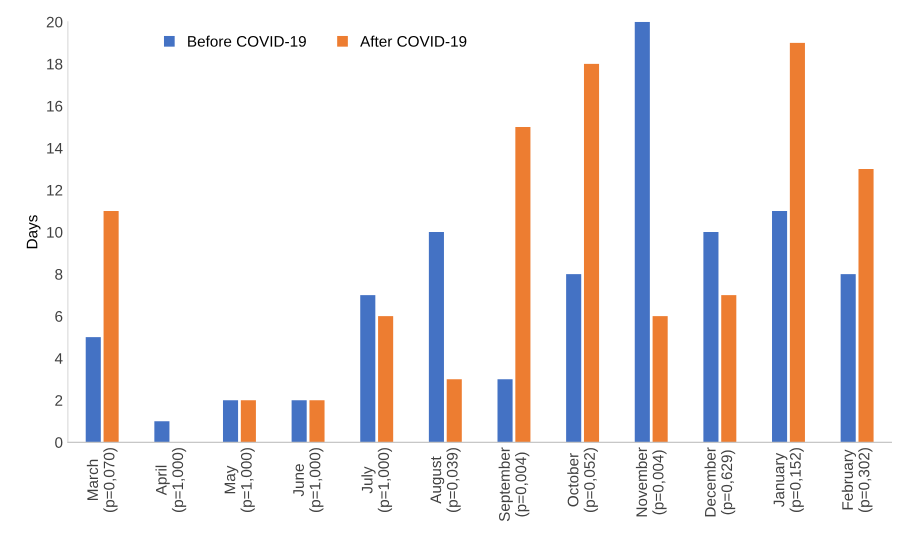 This screenshot has width=905, height=546. What do you see at coordinates (55, 148) in the screenshot?
I see `y-tick-label: 14` at bounding box center [55, 148].